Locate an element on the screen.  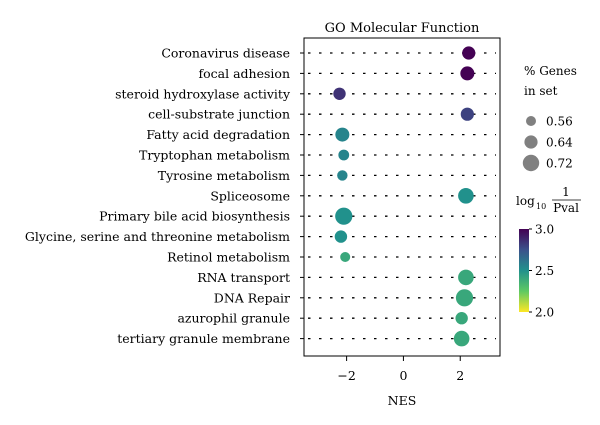
category-label: Tryptophan metabolism is located at coordinates (214, 155).